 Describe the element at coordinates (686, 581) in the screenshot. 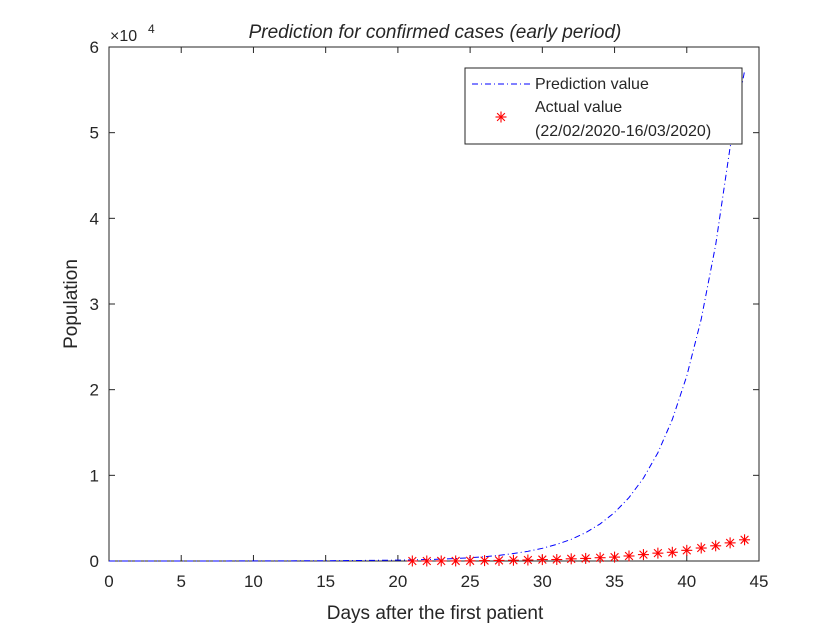

I see `x-tick-label: 40` at that location.